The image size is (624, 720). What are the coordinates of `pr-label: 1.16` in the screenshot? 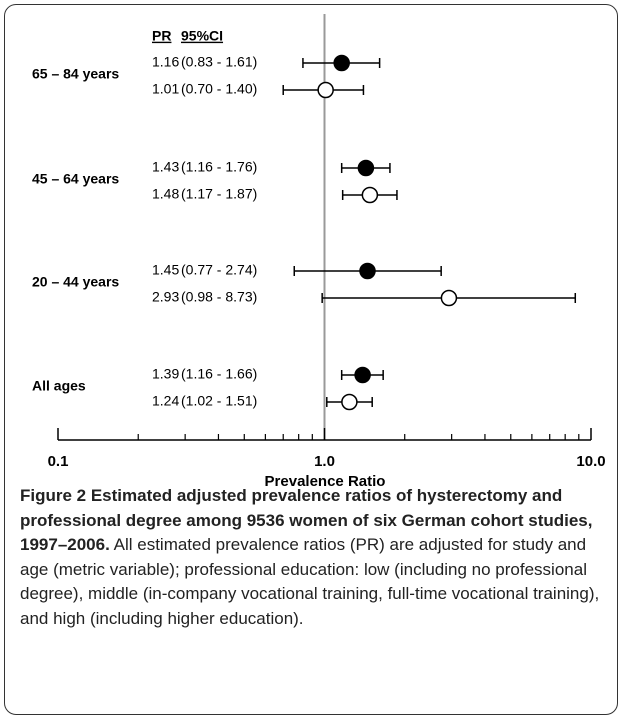 It's located at (165, 62).